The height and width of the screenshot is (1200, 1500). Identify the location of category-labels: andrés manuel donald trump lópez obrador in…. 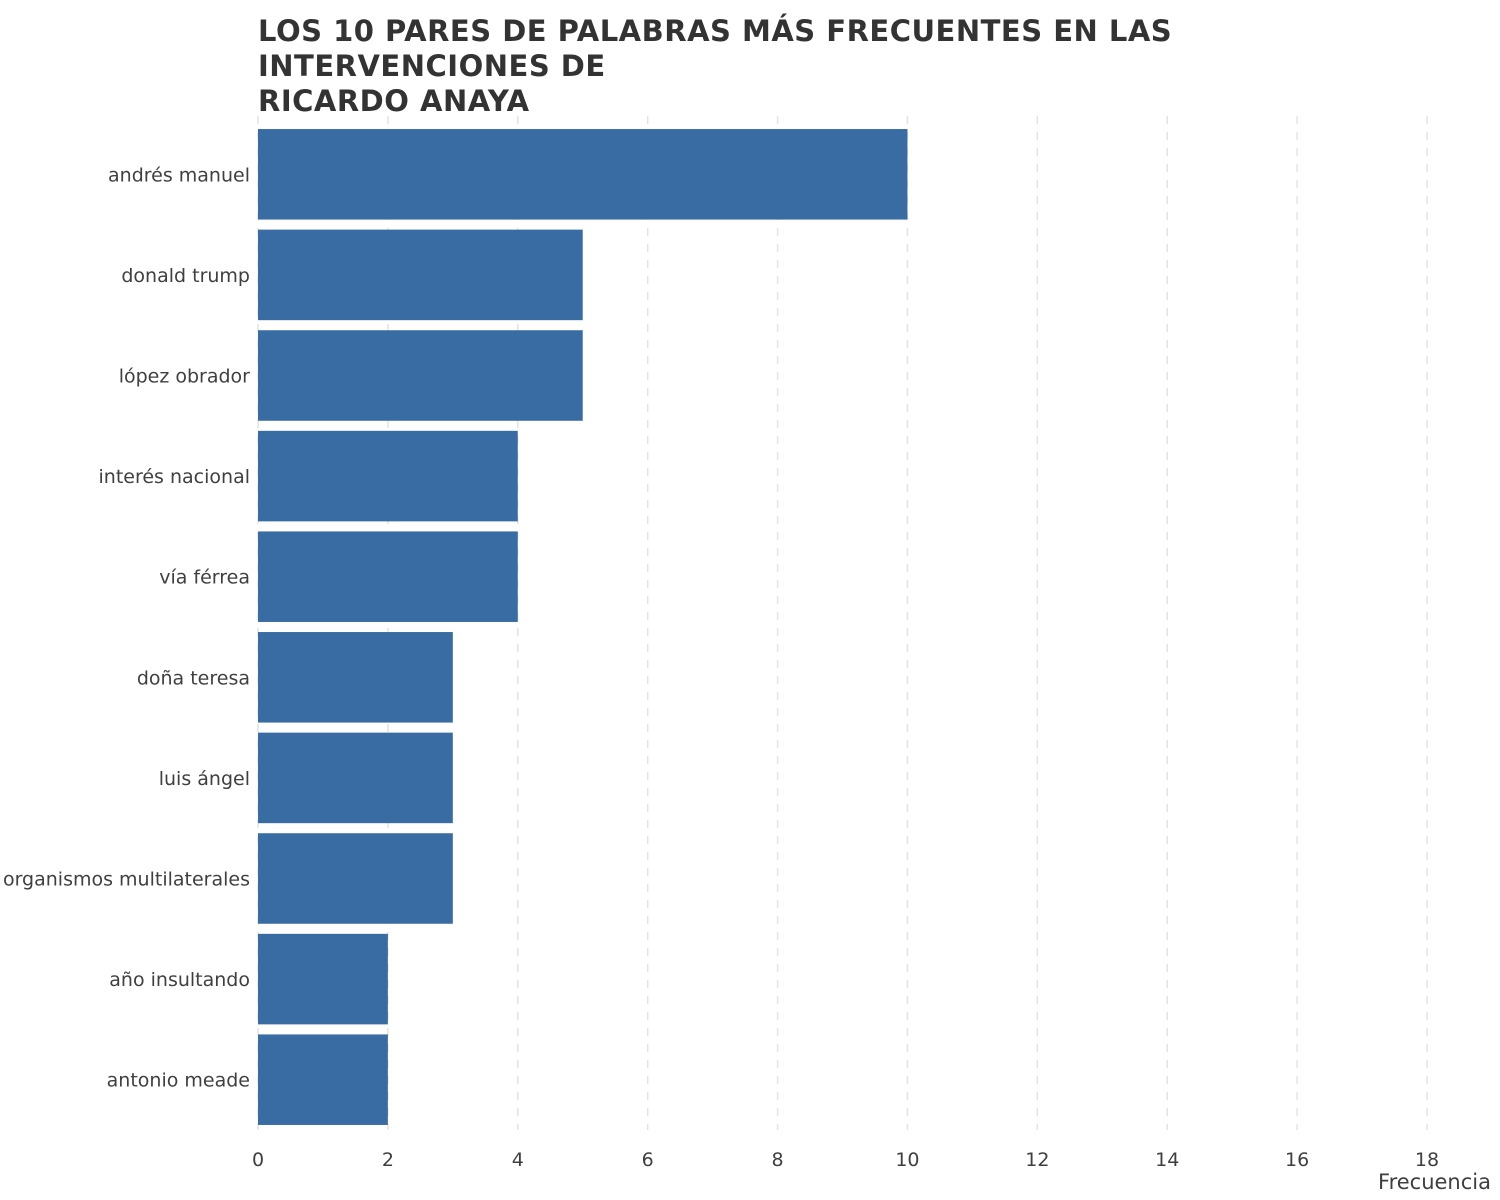
(126, 627).